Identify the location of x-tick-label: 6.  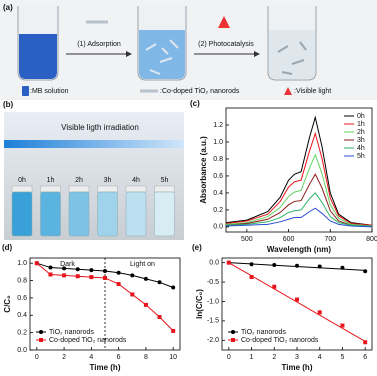
(119, 357).